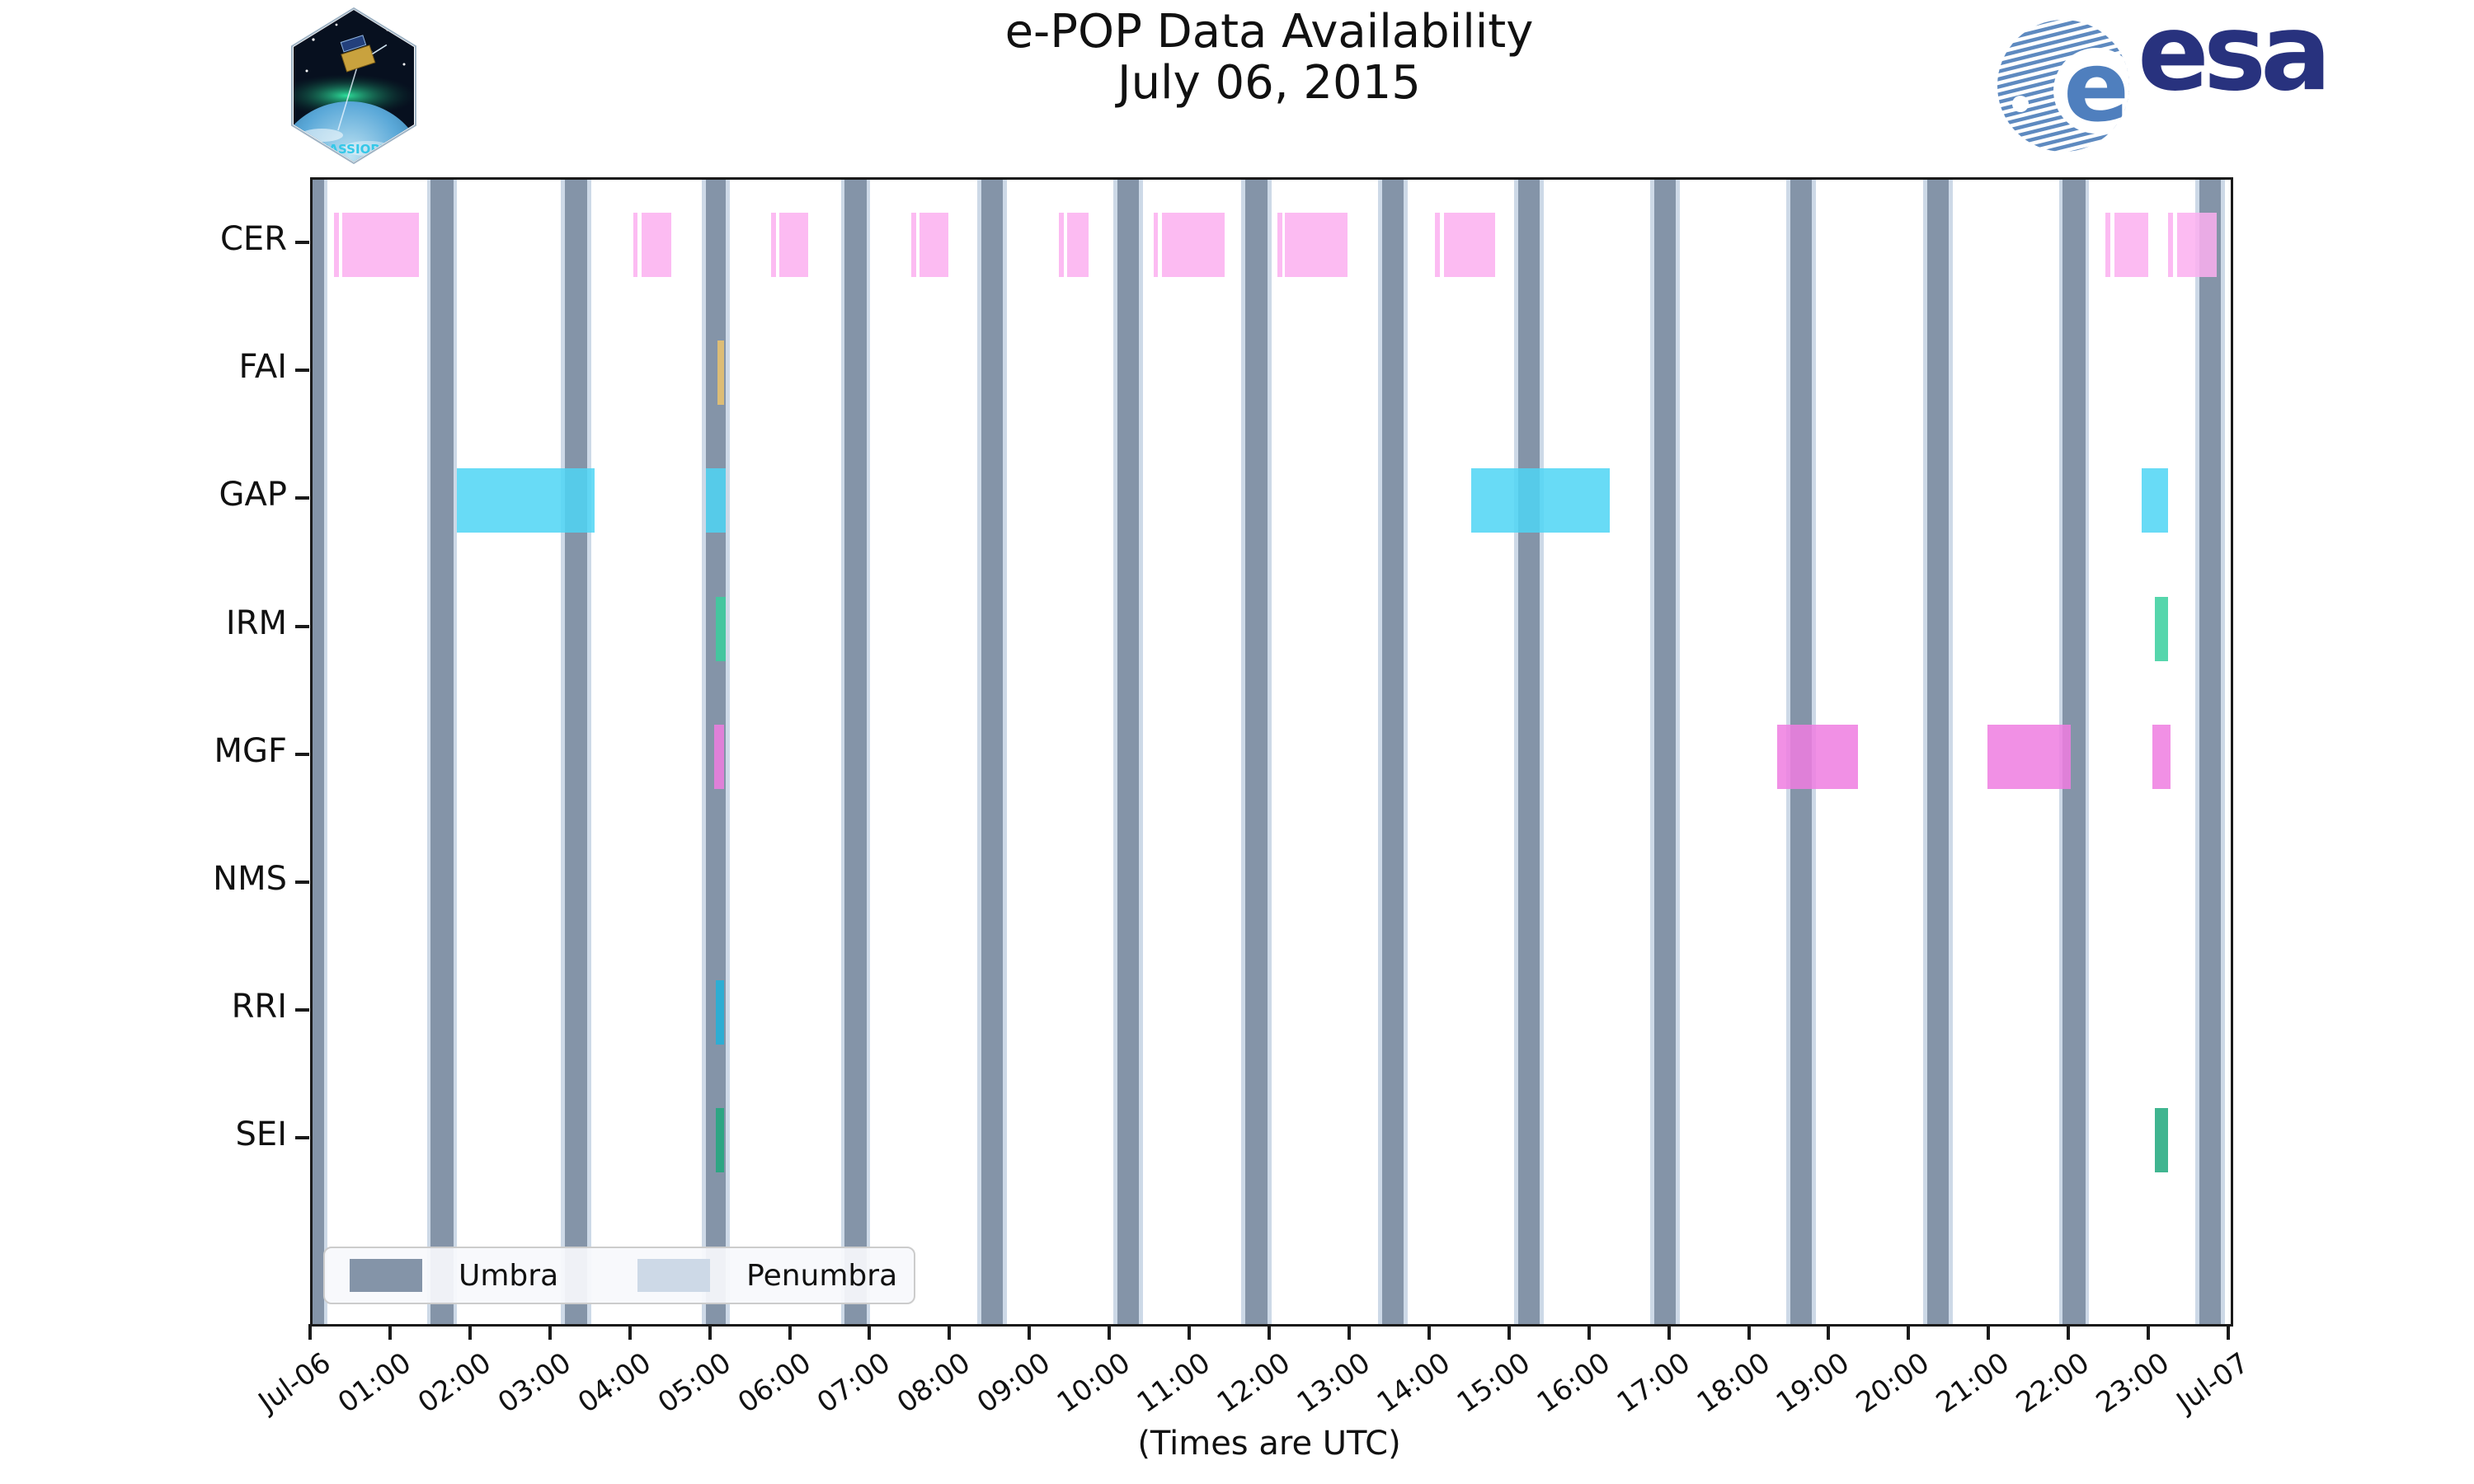  What do you see at coordinates (2213, 1383) in the screenshot?
I see `x-axis-tick-label-text: Jul-07` at bounding box center [2213, 1383].